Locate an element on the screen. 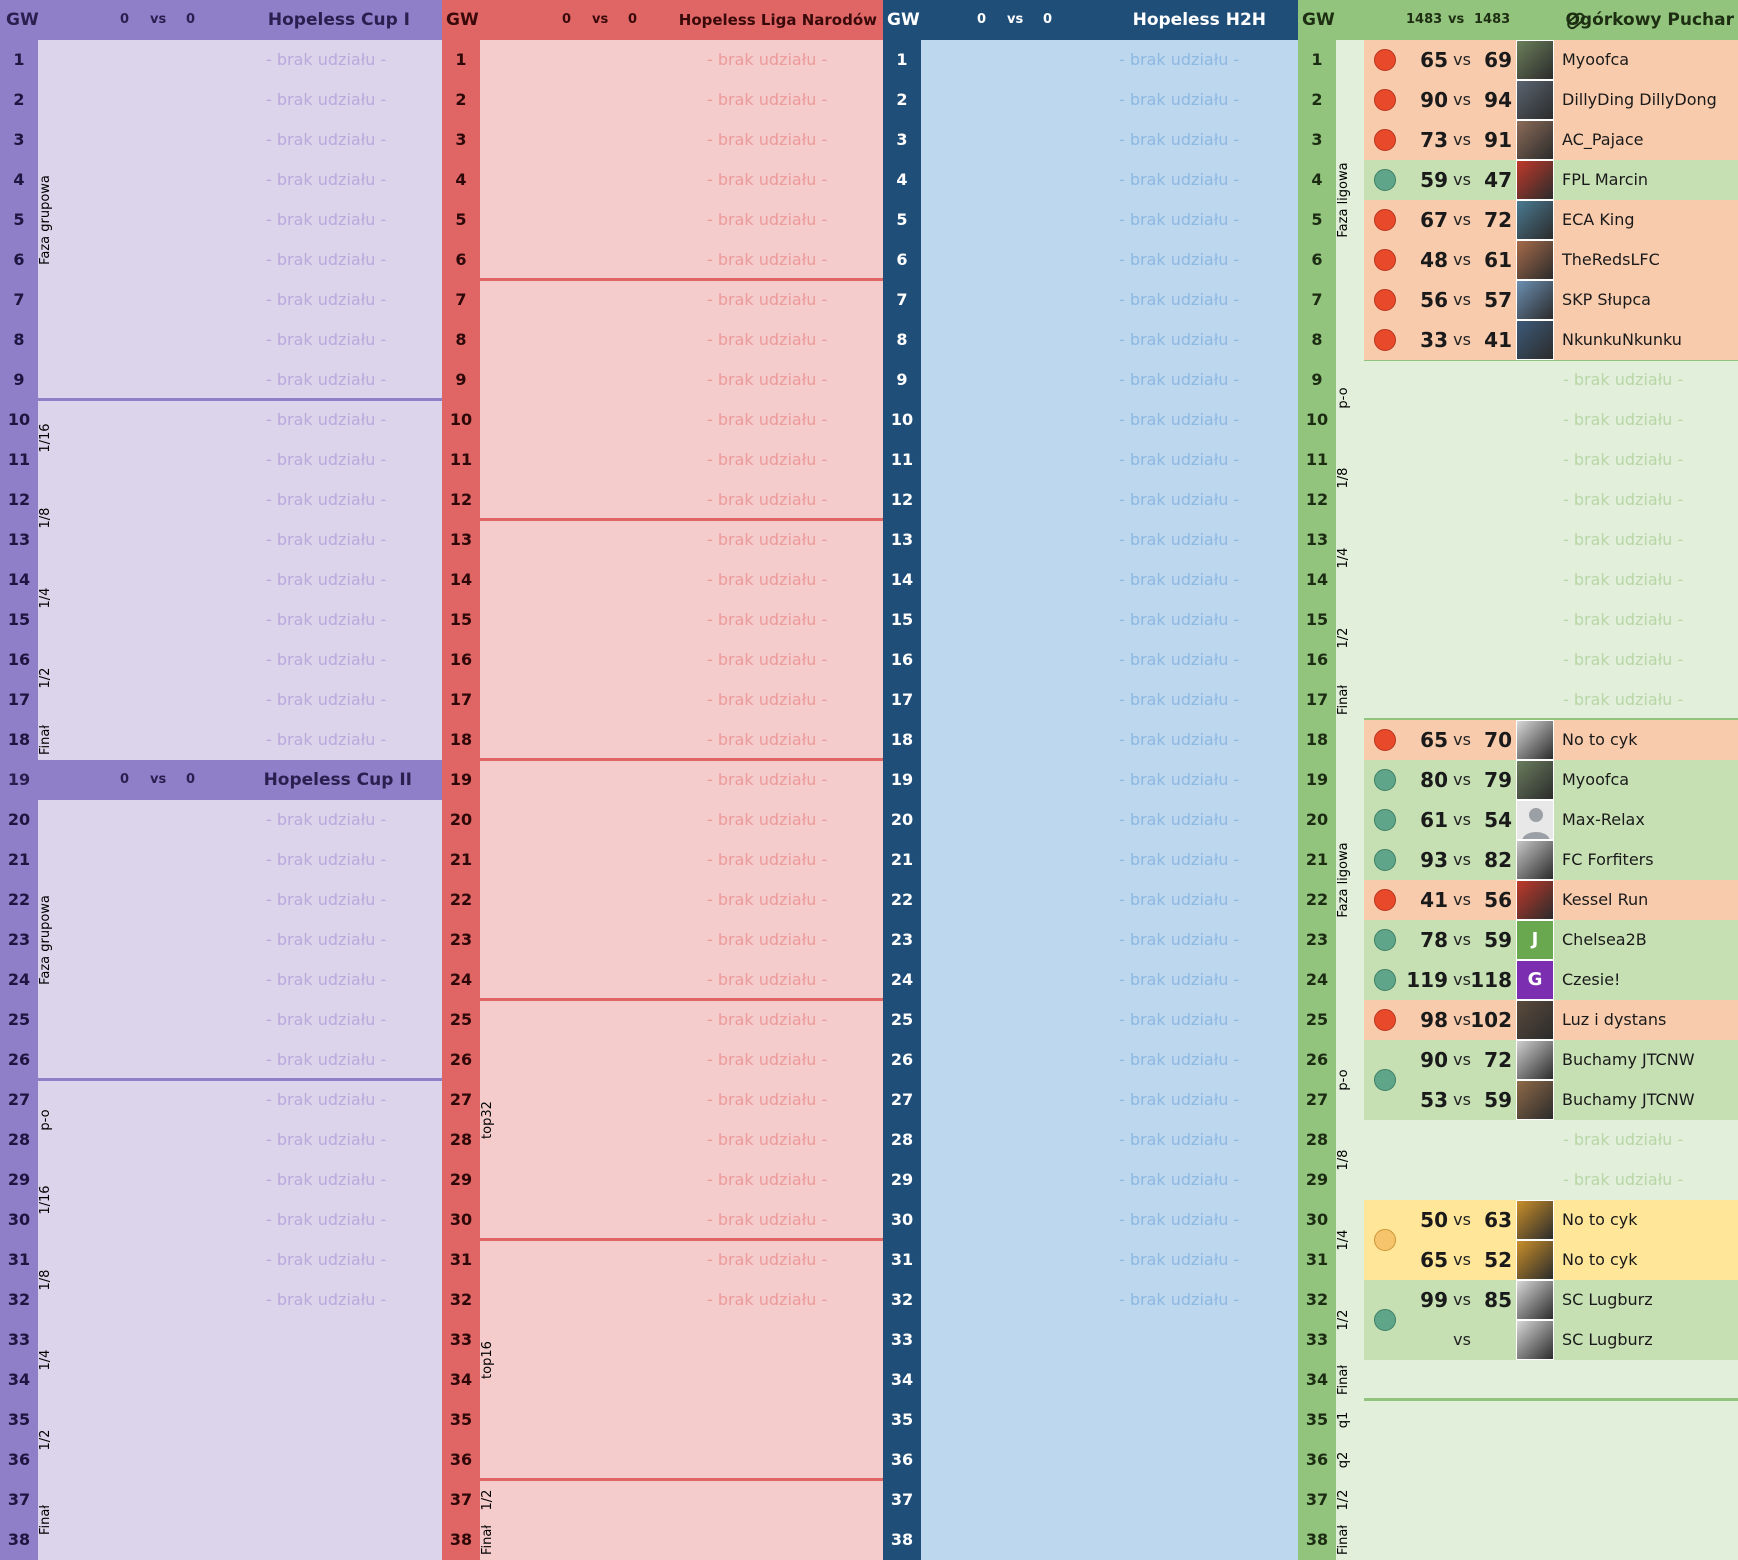  match-row: 98 vs 102 Luz i dystans is located at coordinates (1551, 1020).